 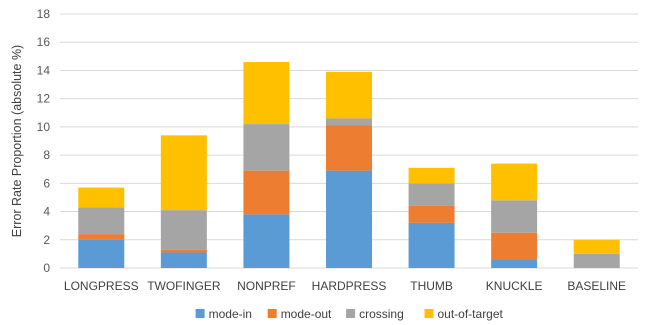 I want to click on y-tick-label: 6, so click(x=46, y=183).